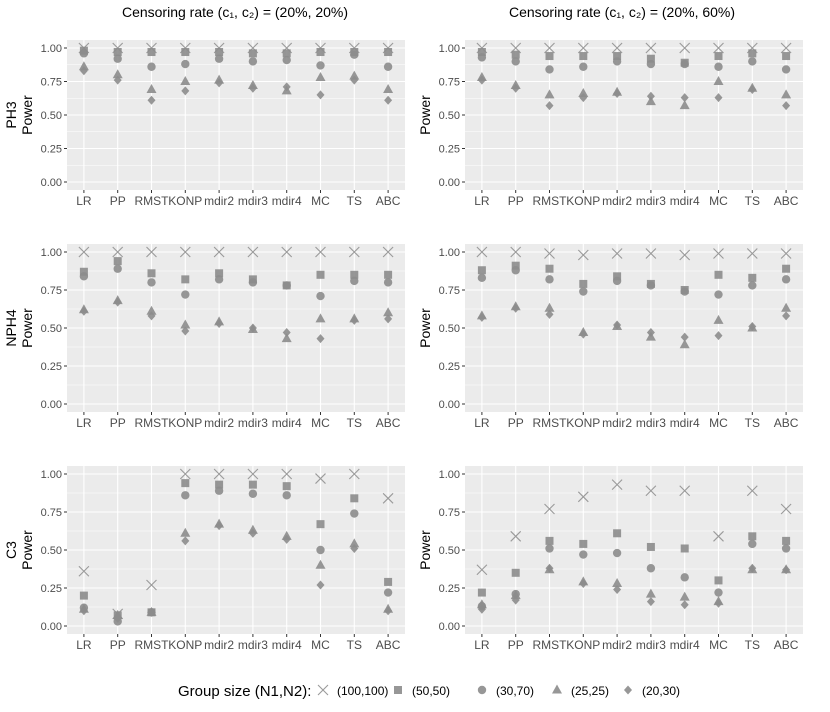 The image size is (830, 712). What do you see at coordinates (516, 201) in the screenshot?
I see `x-tick-label: PP` at bounding box center [516, 201].